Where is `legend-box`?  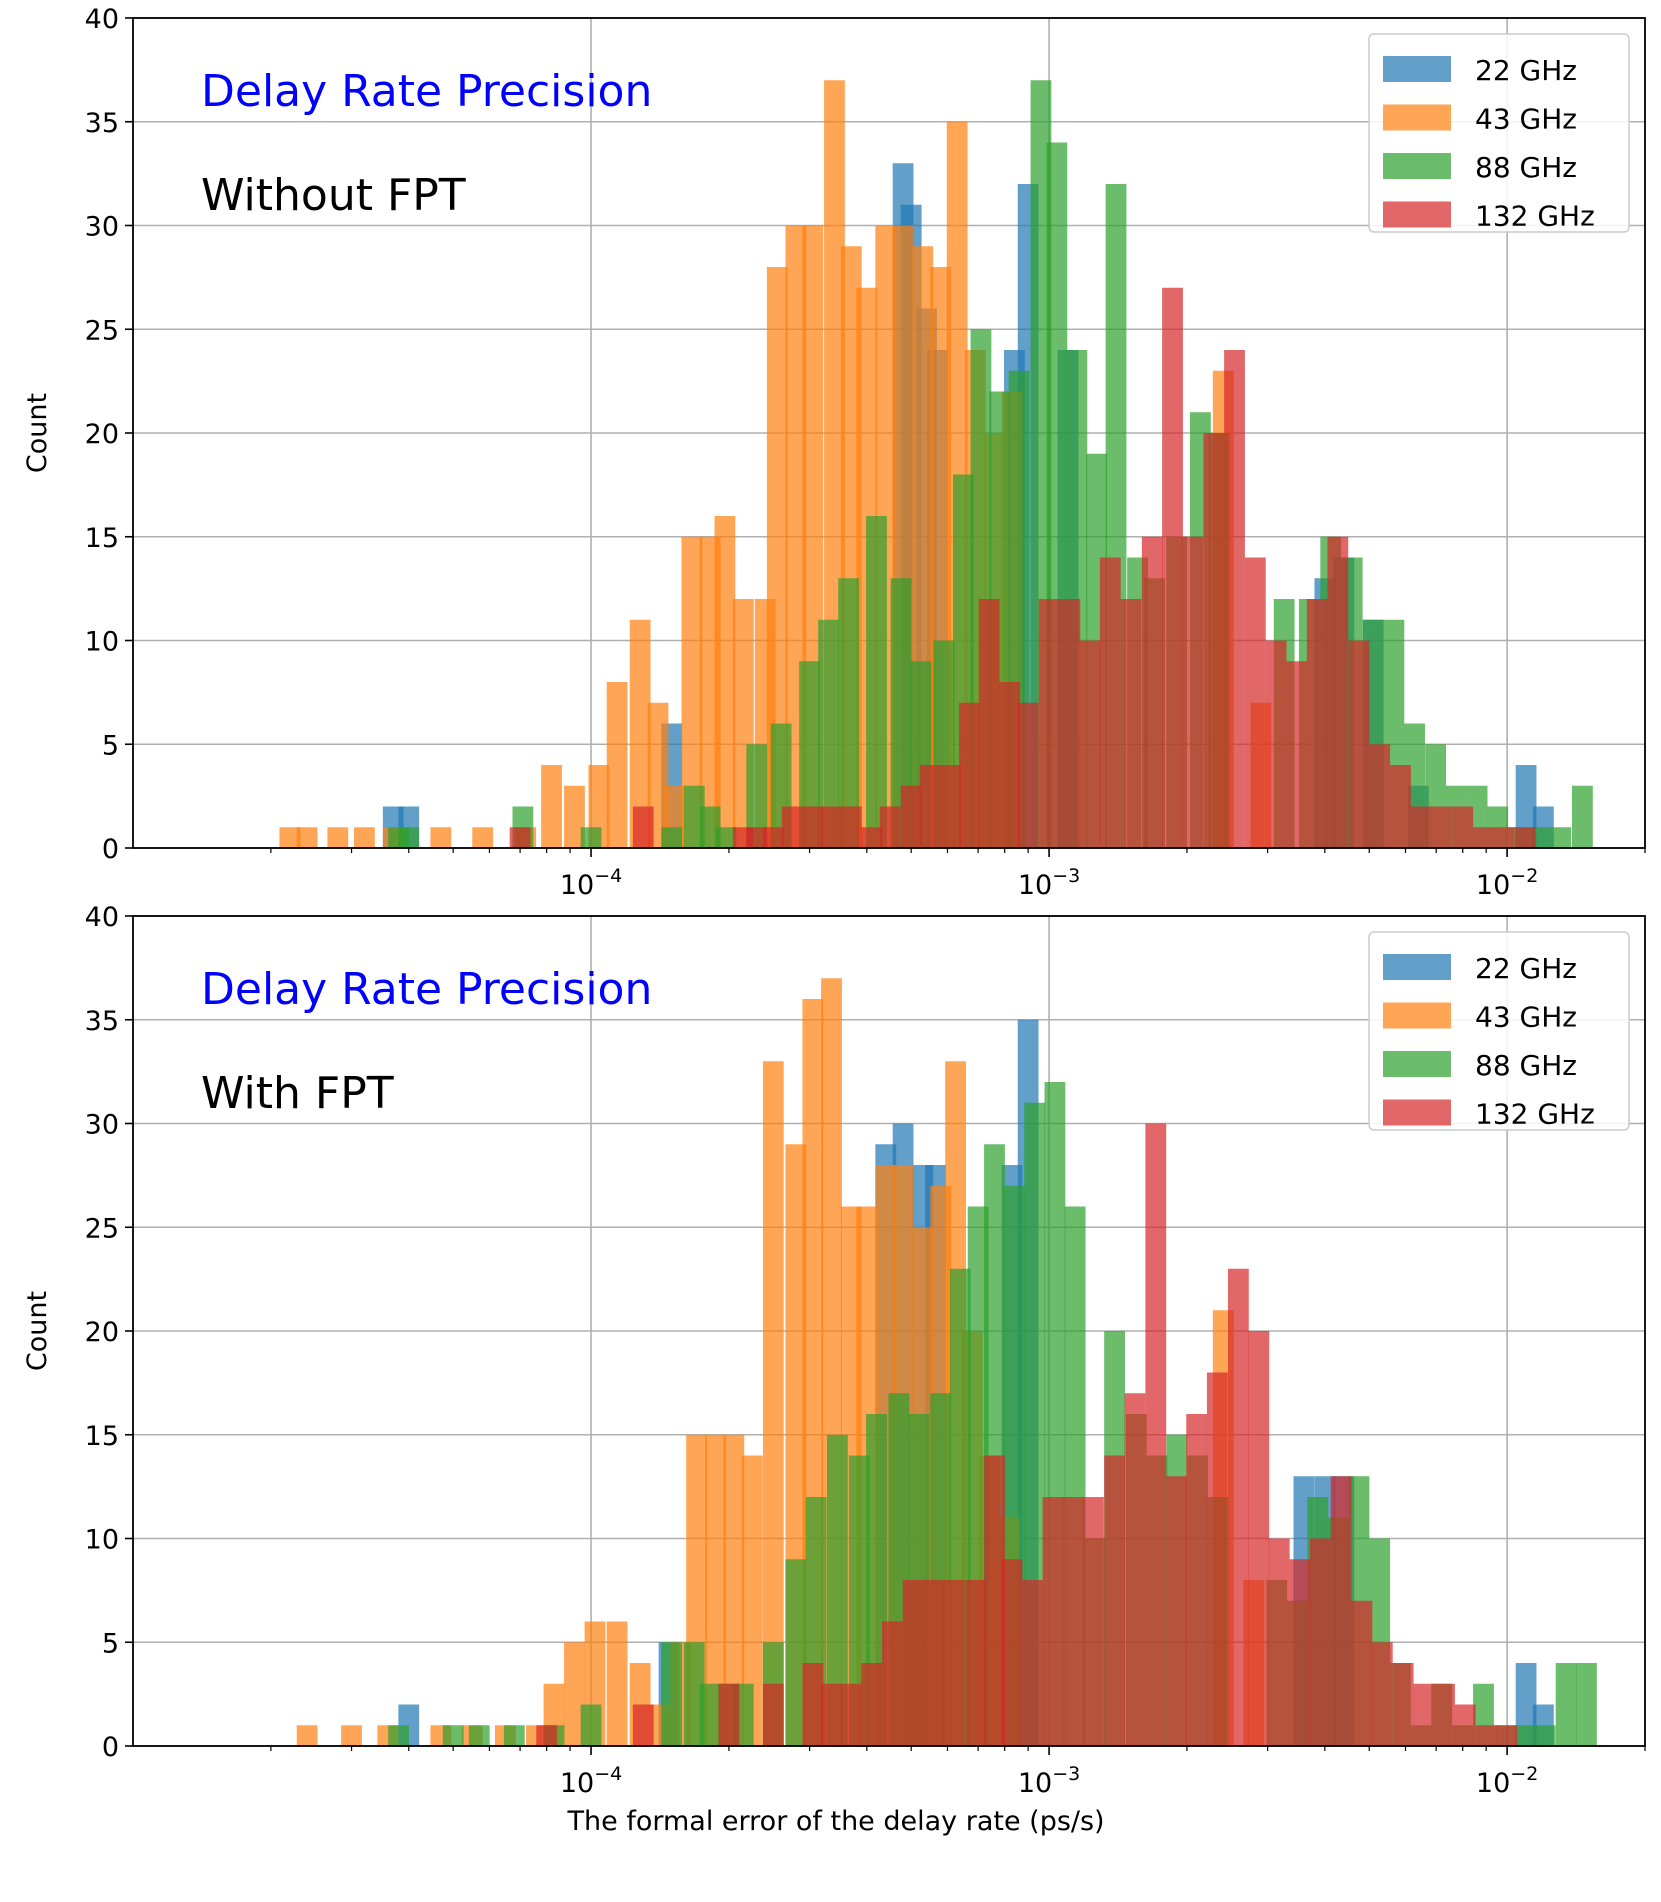 legend-box is located at coordinates (1499, 1031).